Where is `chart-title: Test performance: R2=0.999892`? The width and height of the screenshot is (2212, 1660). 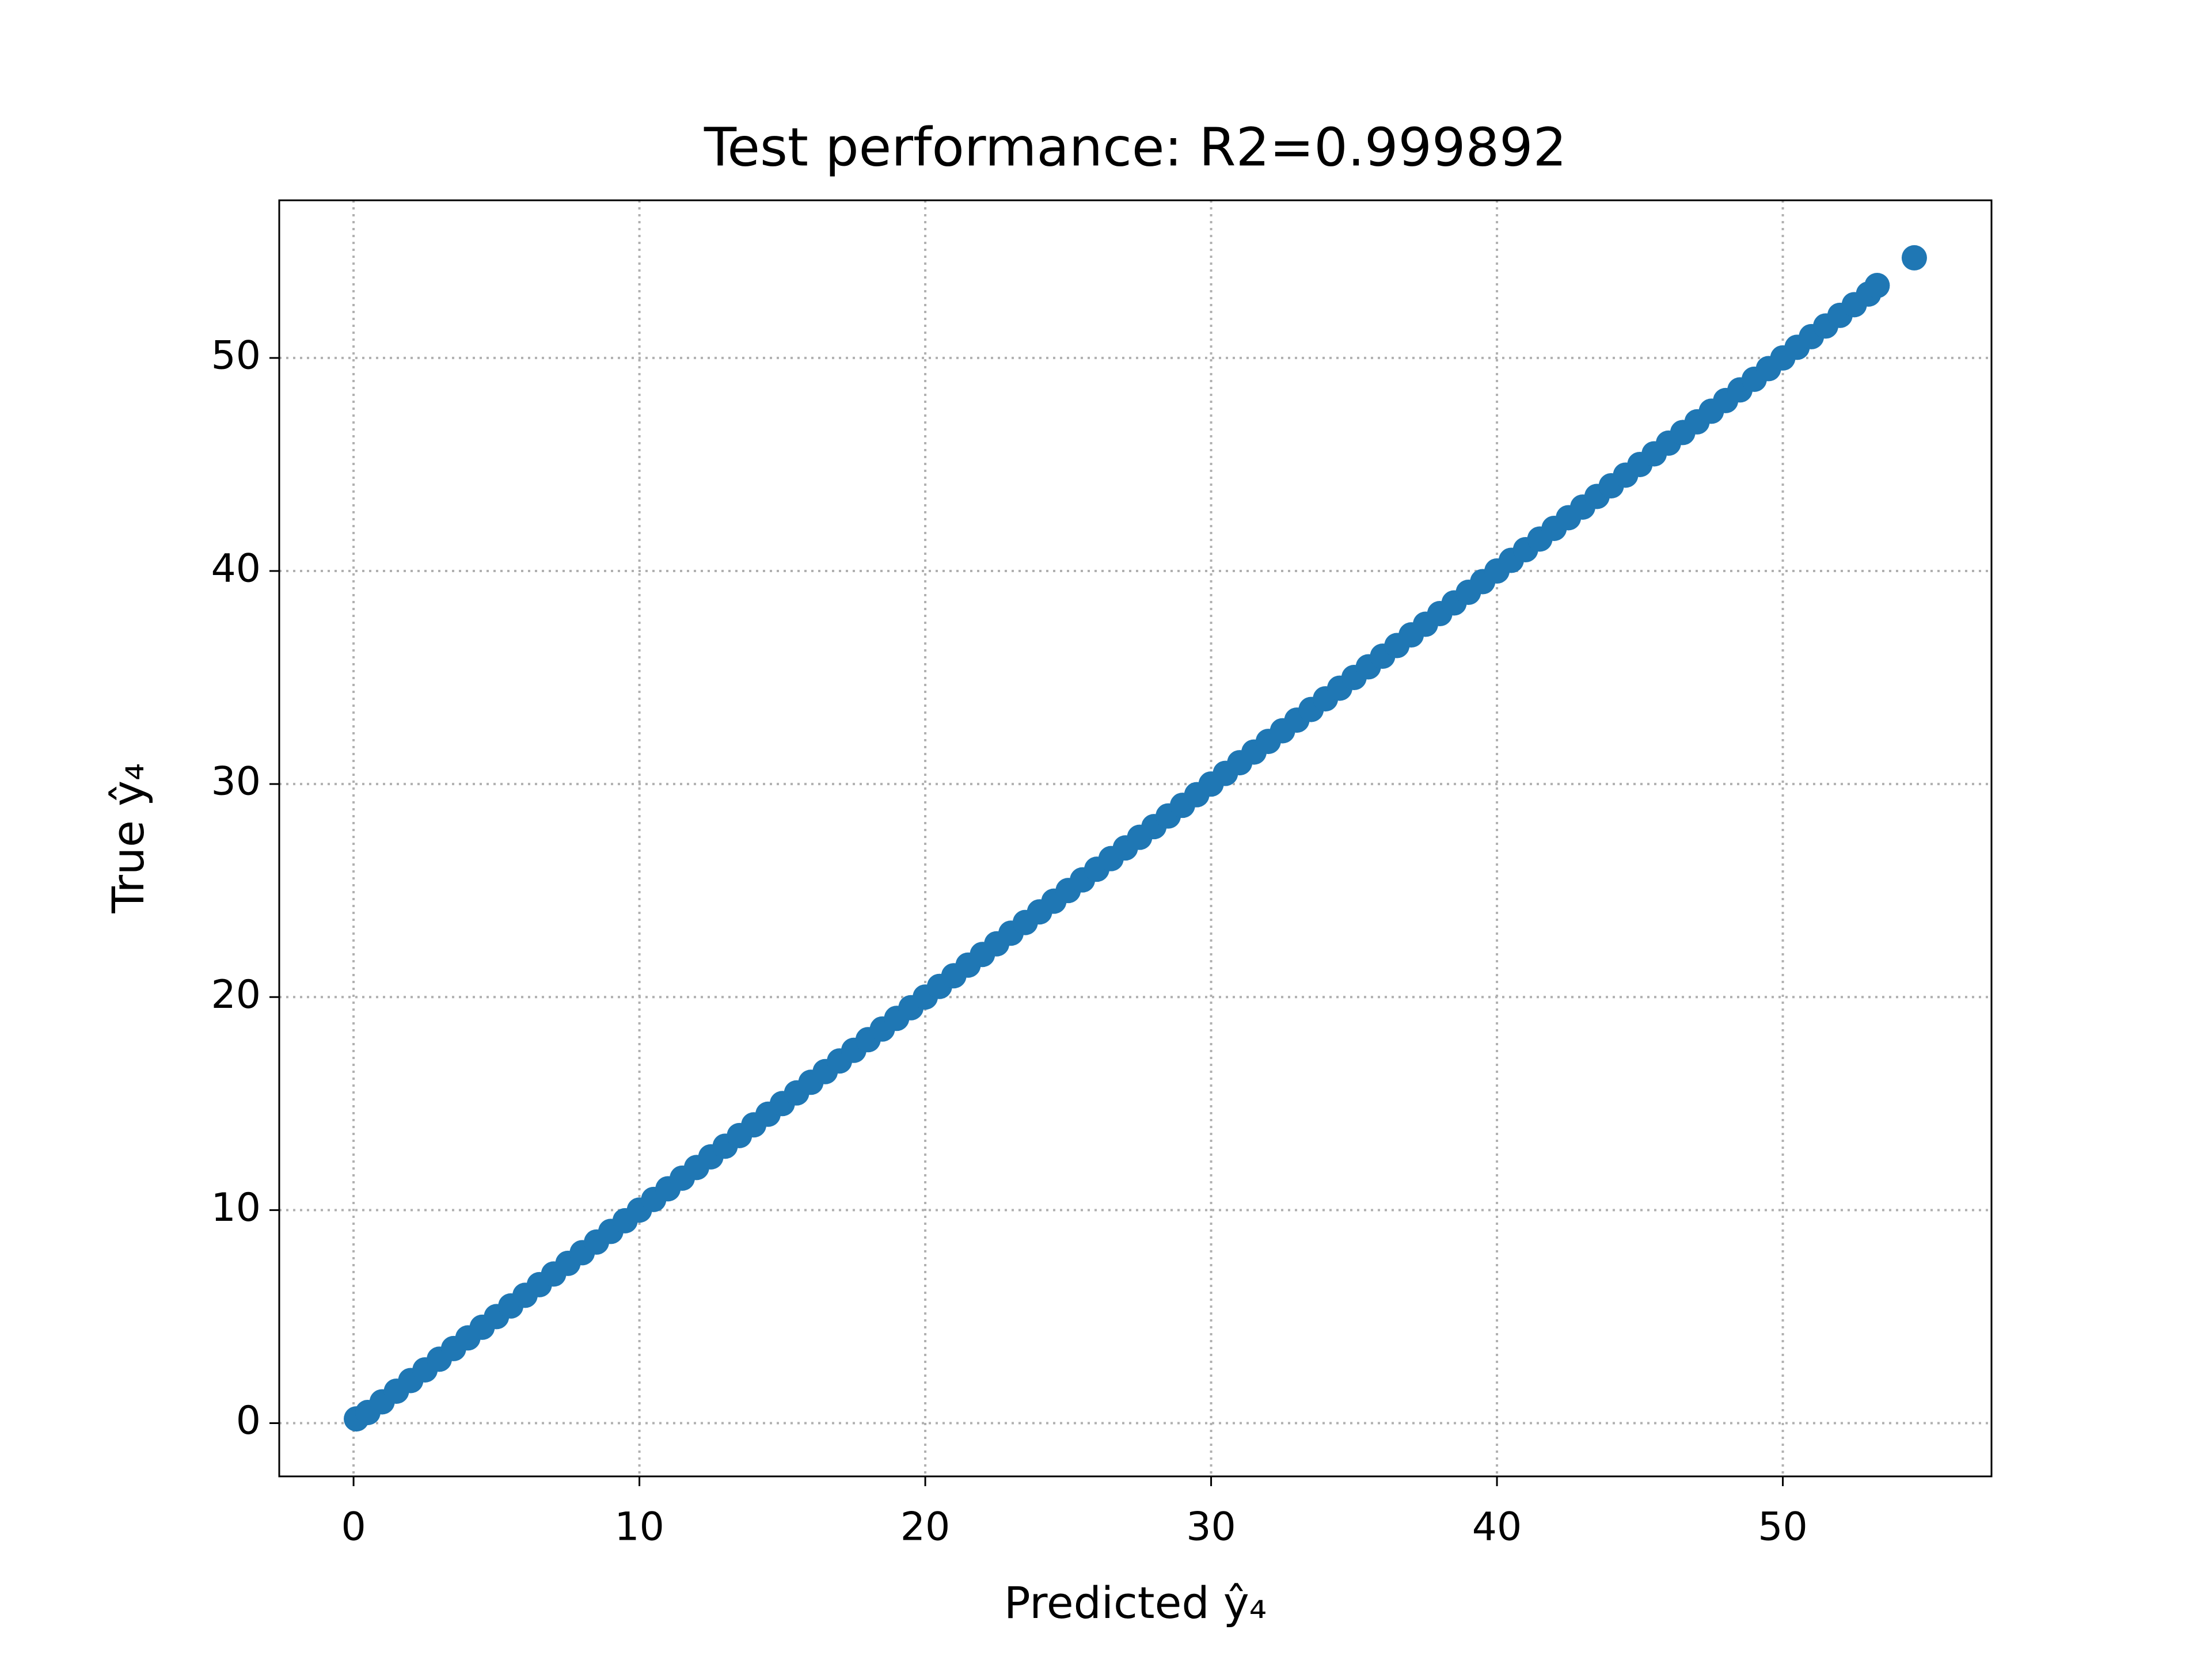
chart-title: Test performance: R2=0.999892 is located at coordinates (1135, 147).